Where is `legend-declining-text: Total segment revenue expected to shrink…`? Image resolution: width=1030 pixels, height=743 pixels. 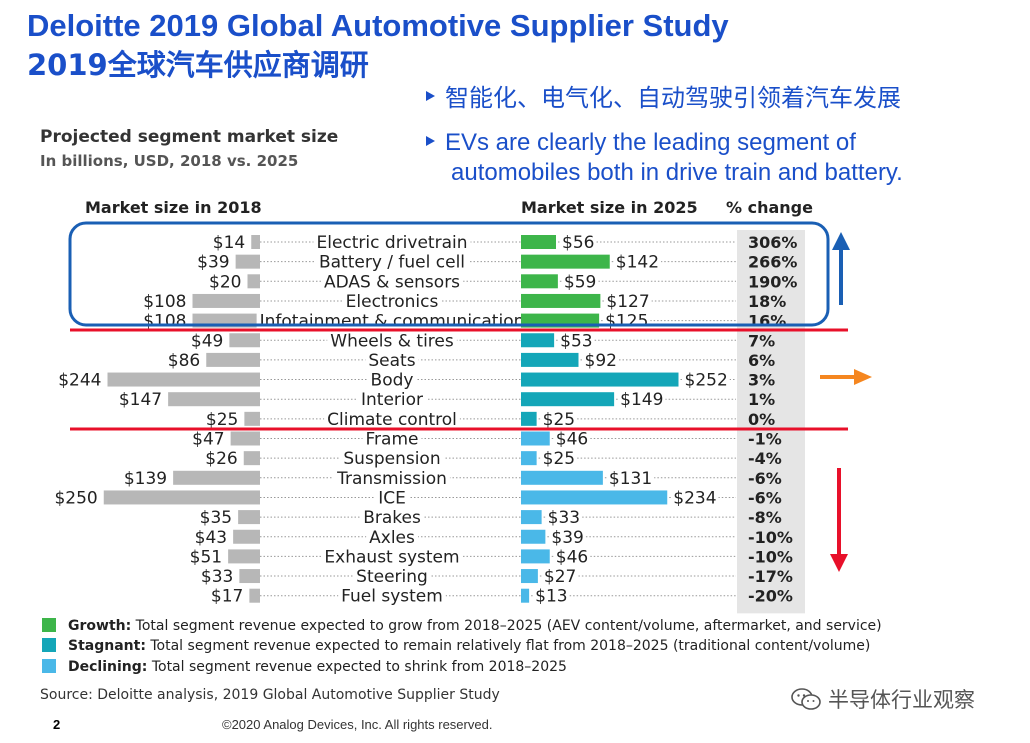
legend-declining-text: Total segment revenue expected to shrink… is located at coordinates (359, 667).